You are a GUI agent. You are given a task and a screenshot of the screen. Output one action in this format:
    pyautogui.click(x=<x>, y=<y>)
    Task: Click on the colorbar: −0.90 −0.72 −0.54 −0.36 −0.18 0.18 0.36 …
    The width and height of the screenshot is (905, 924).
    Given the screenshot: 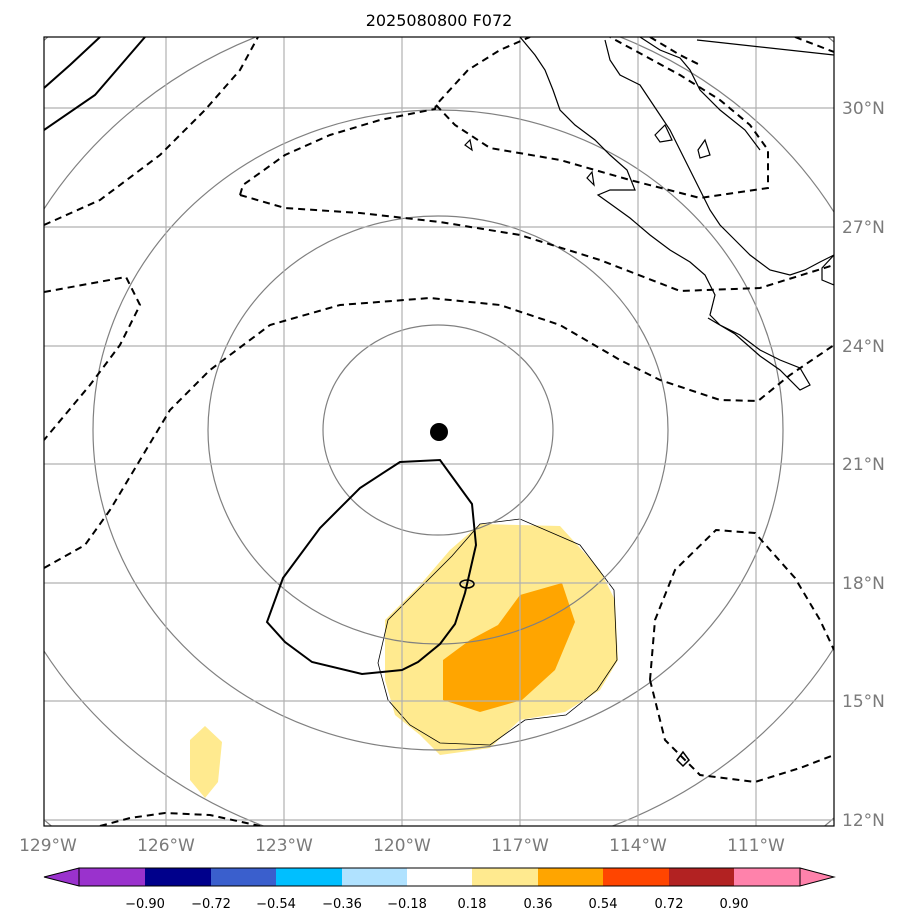 What is the action you would take?
    pyautogui.click(x=439, y=889)
    